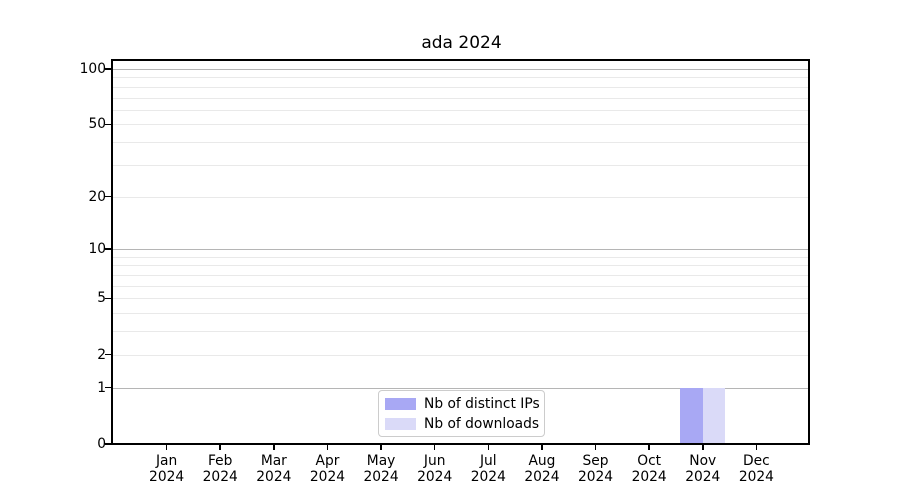  What do you see at coordinates (703, 461) in the screenshot?
I see `x-tick-label-line: Nov` at bounding box center [703, 461].